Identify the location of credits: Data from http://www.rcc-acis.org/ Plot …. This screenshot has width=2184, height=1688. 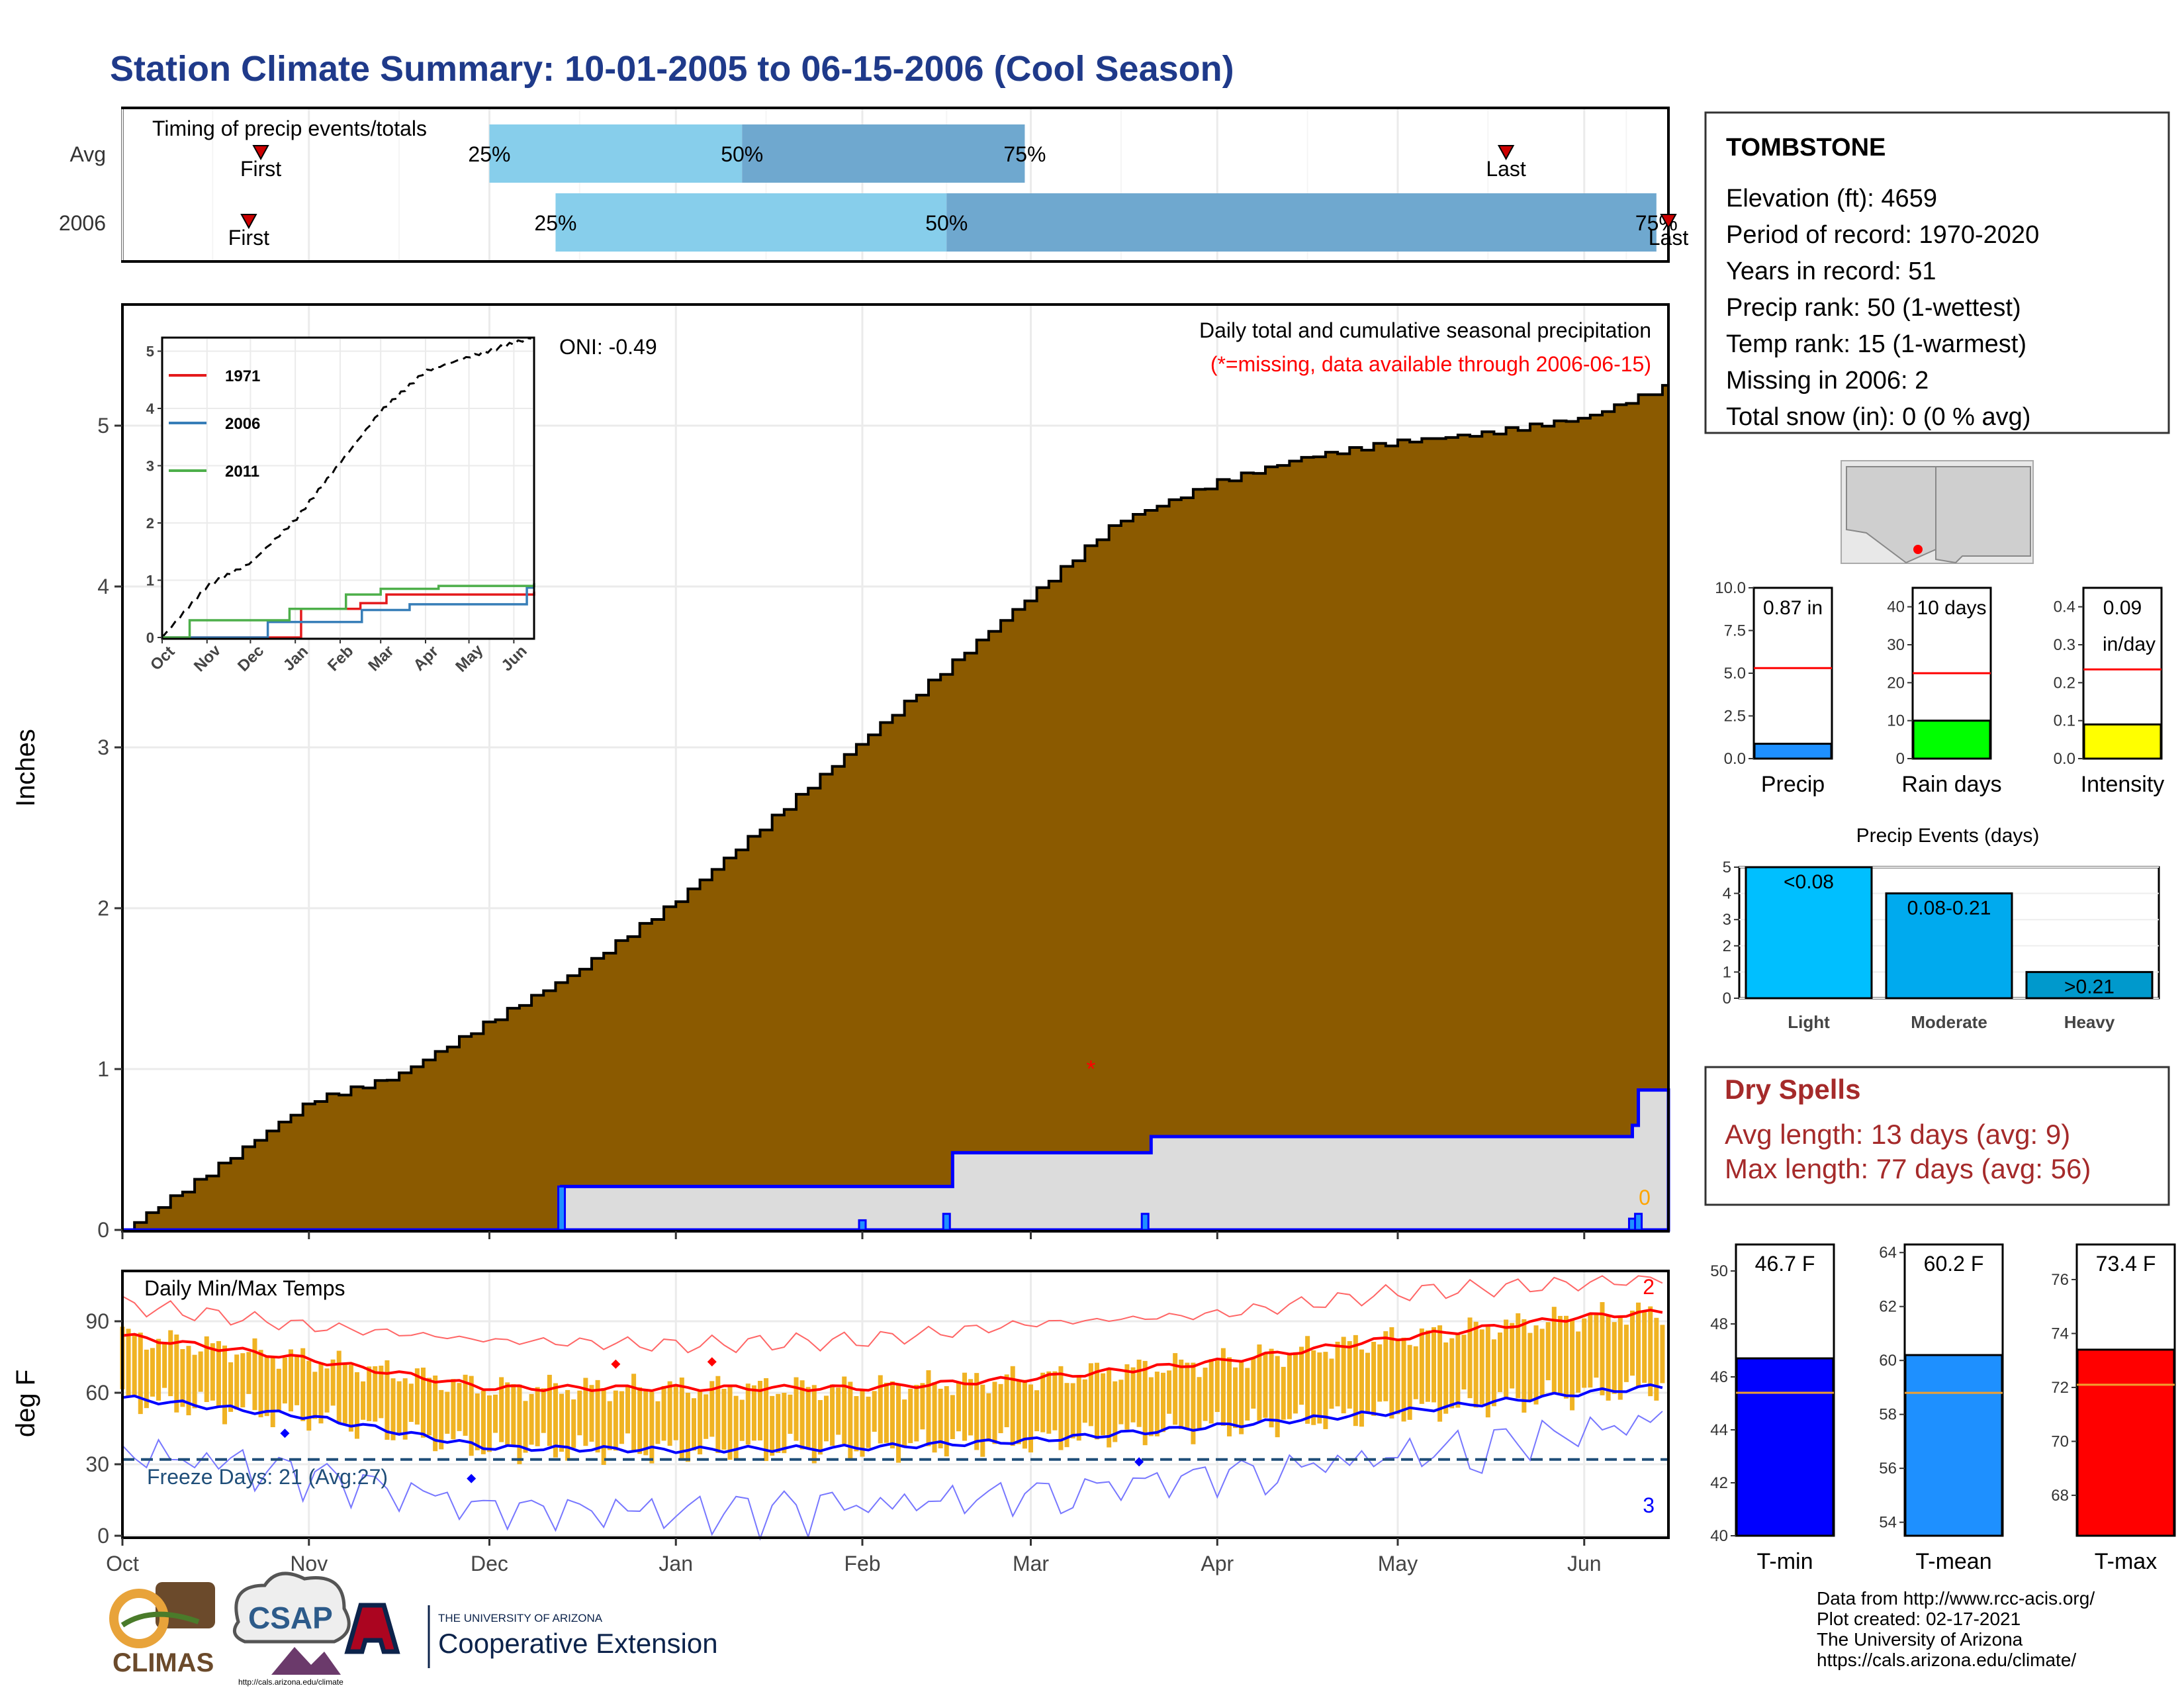
(1956, 1629).